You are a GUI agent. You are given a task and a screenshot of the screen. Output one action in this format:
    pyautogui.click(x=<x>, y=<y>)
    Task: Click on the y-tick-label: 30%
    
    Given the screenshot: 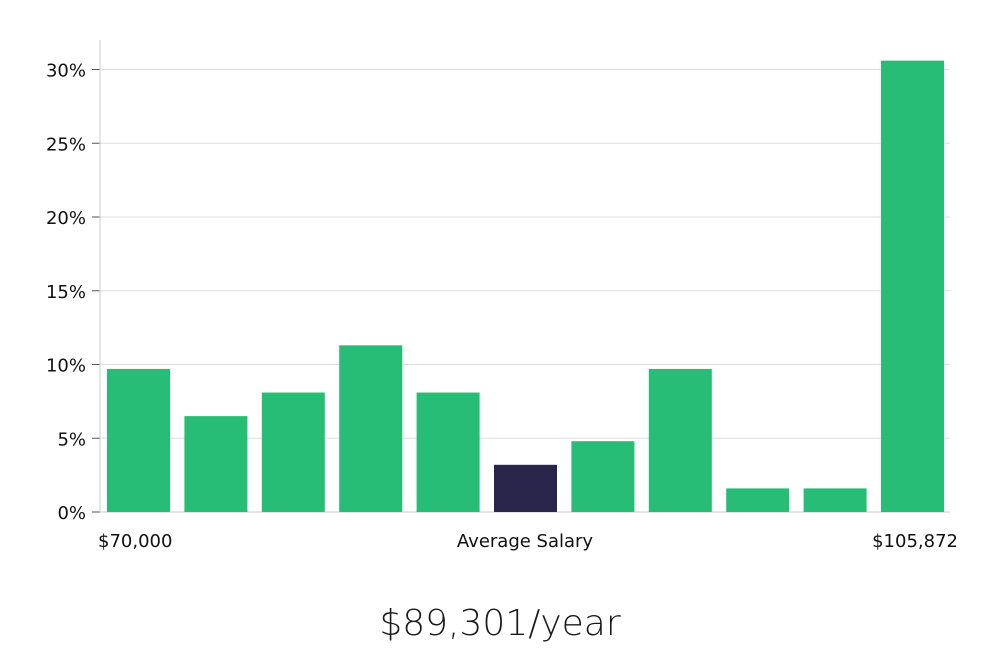 What is the action you would take?
    pyautogui.click(x=66, y=71)
    